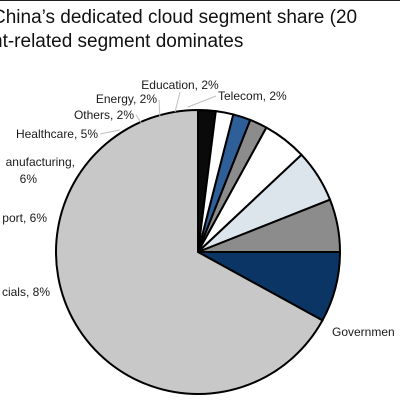  What do you see at coordinates (40, 162) in the screenshot?
I see `slice-label-line: anufacturing,` at bounding box center [40, 162].